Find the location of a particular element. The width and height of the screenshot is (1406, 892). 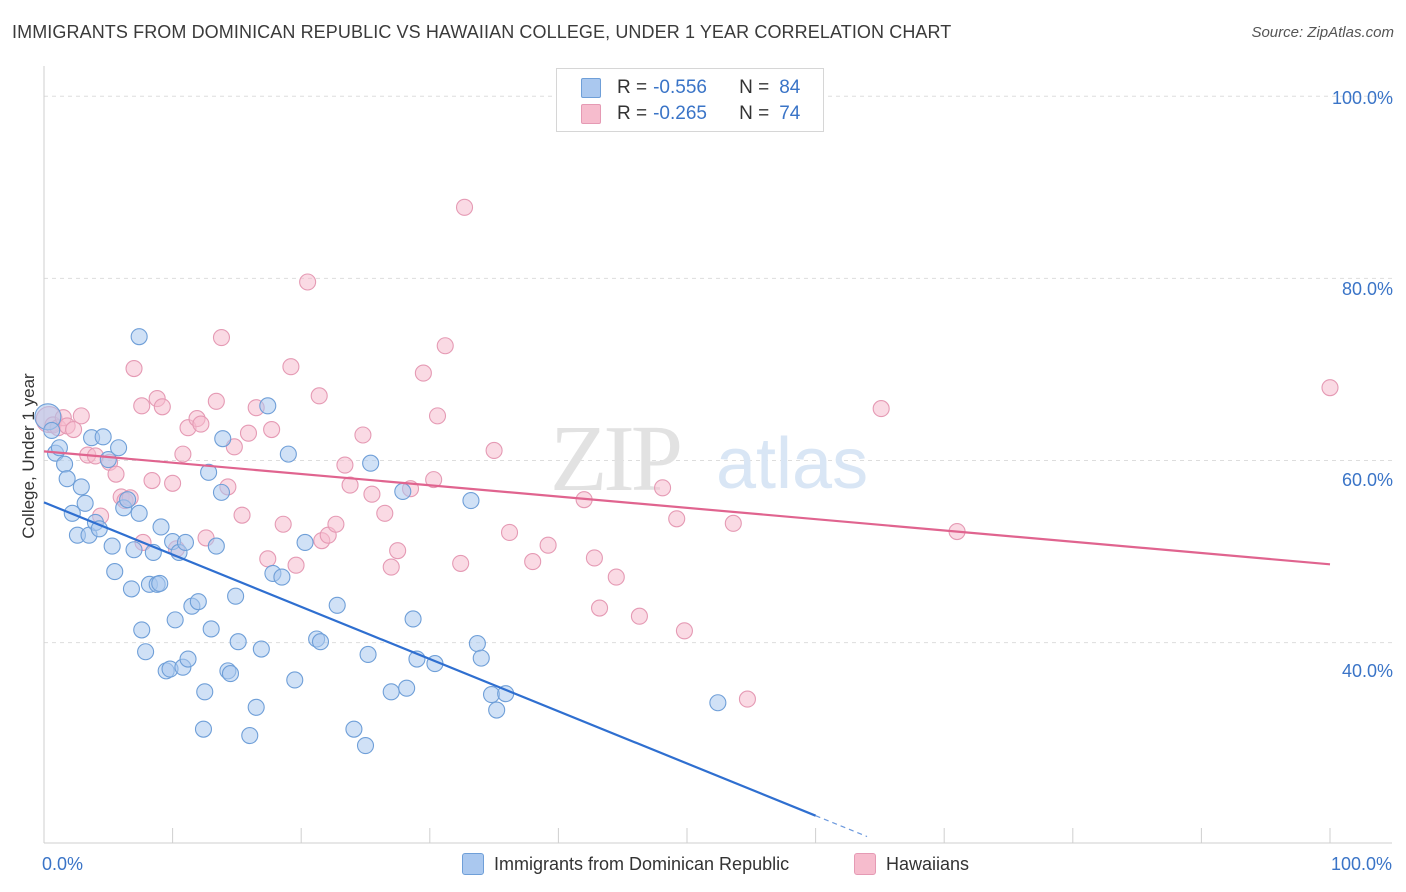

legend-n-value: 74 is located at coordinates (790, 113).